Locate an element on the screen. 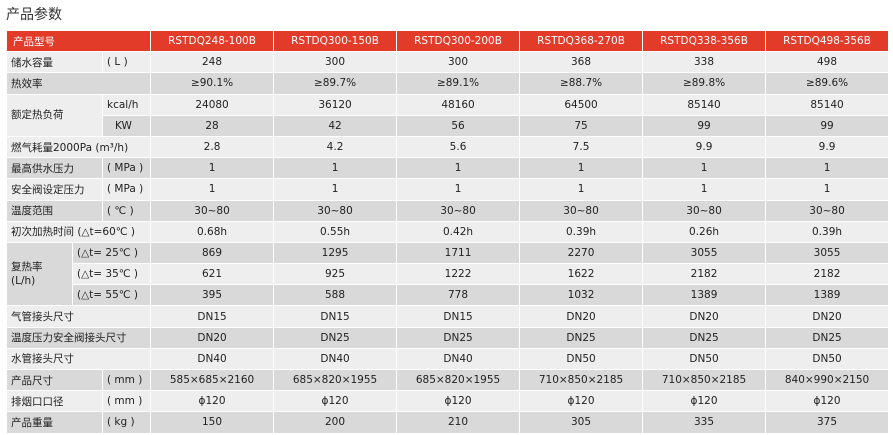 This screenshot has width=893, height=435. row-unit: KW is located at coordinates (126, 125).